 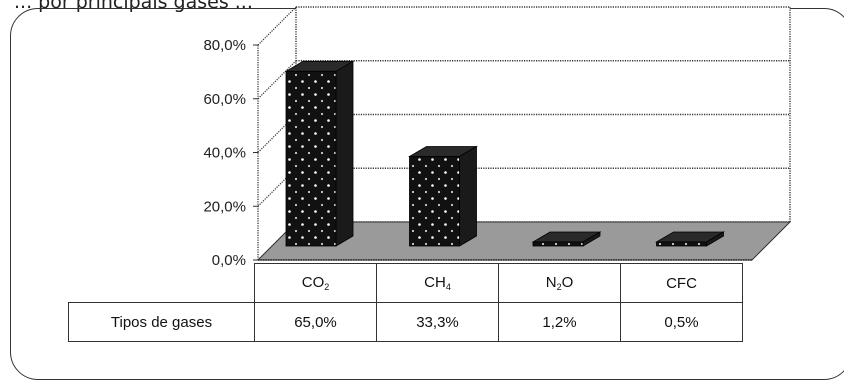 What do you see at coordinates (224, 153) in the screenshot?
I see `y-tick-label: 40,0%` at bounding box center [224, 153].